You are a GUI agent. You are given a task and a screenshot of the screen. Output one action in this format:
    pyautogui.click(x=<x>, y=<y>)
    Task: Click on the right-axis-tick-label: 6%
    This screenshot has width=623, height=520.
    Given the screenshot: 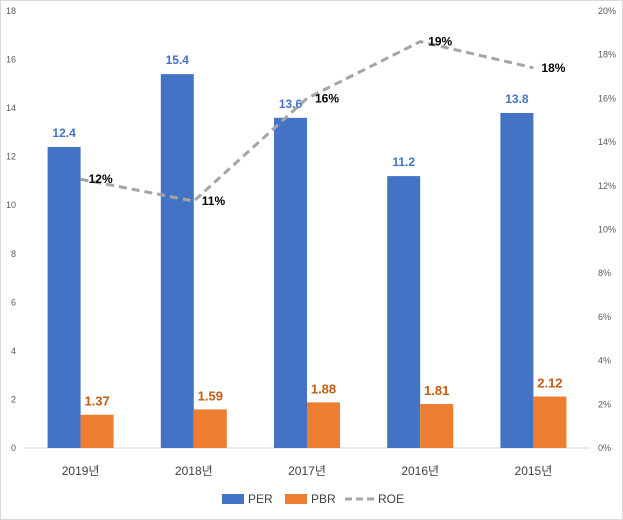 What is the action you would take?
    pyautogui.click(x=604, y=317)
    